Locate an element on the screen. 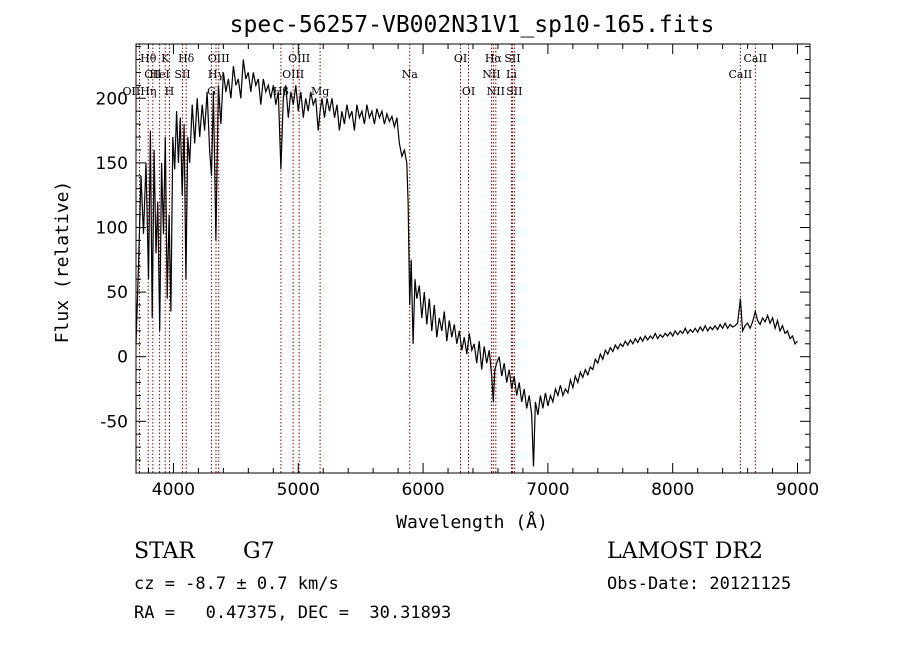 This screenshot has width=900, height=649. line-marker-label-8: OIII is located at coordinates (219, 58).